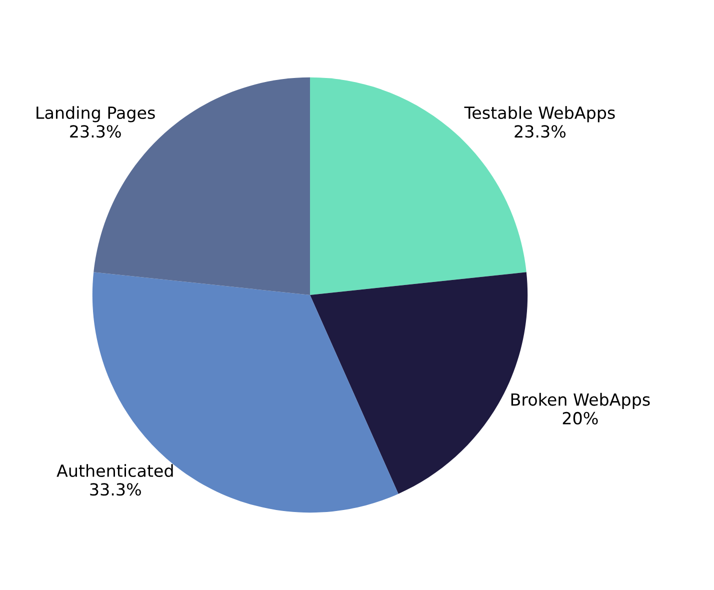 This screenshot has width=714, height=590. I want to click on slice-label: Broken WebApps, so click(580, 401).